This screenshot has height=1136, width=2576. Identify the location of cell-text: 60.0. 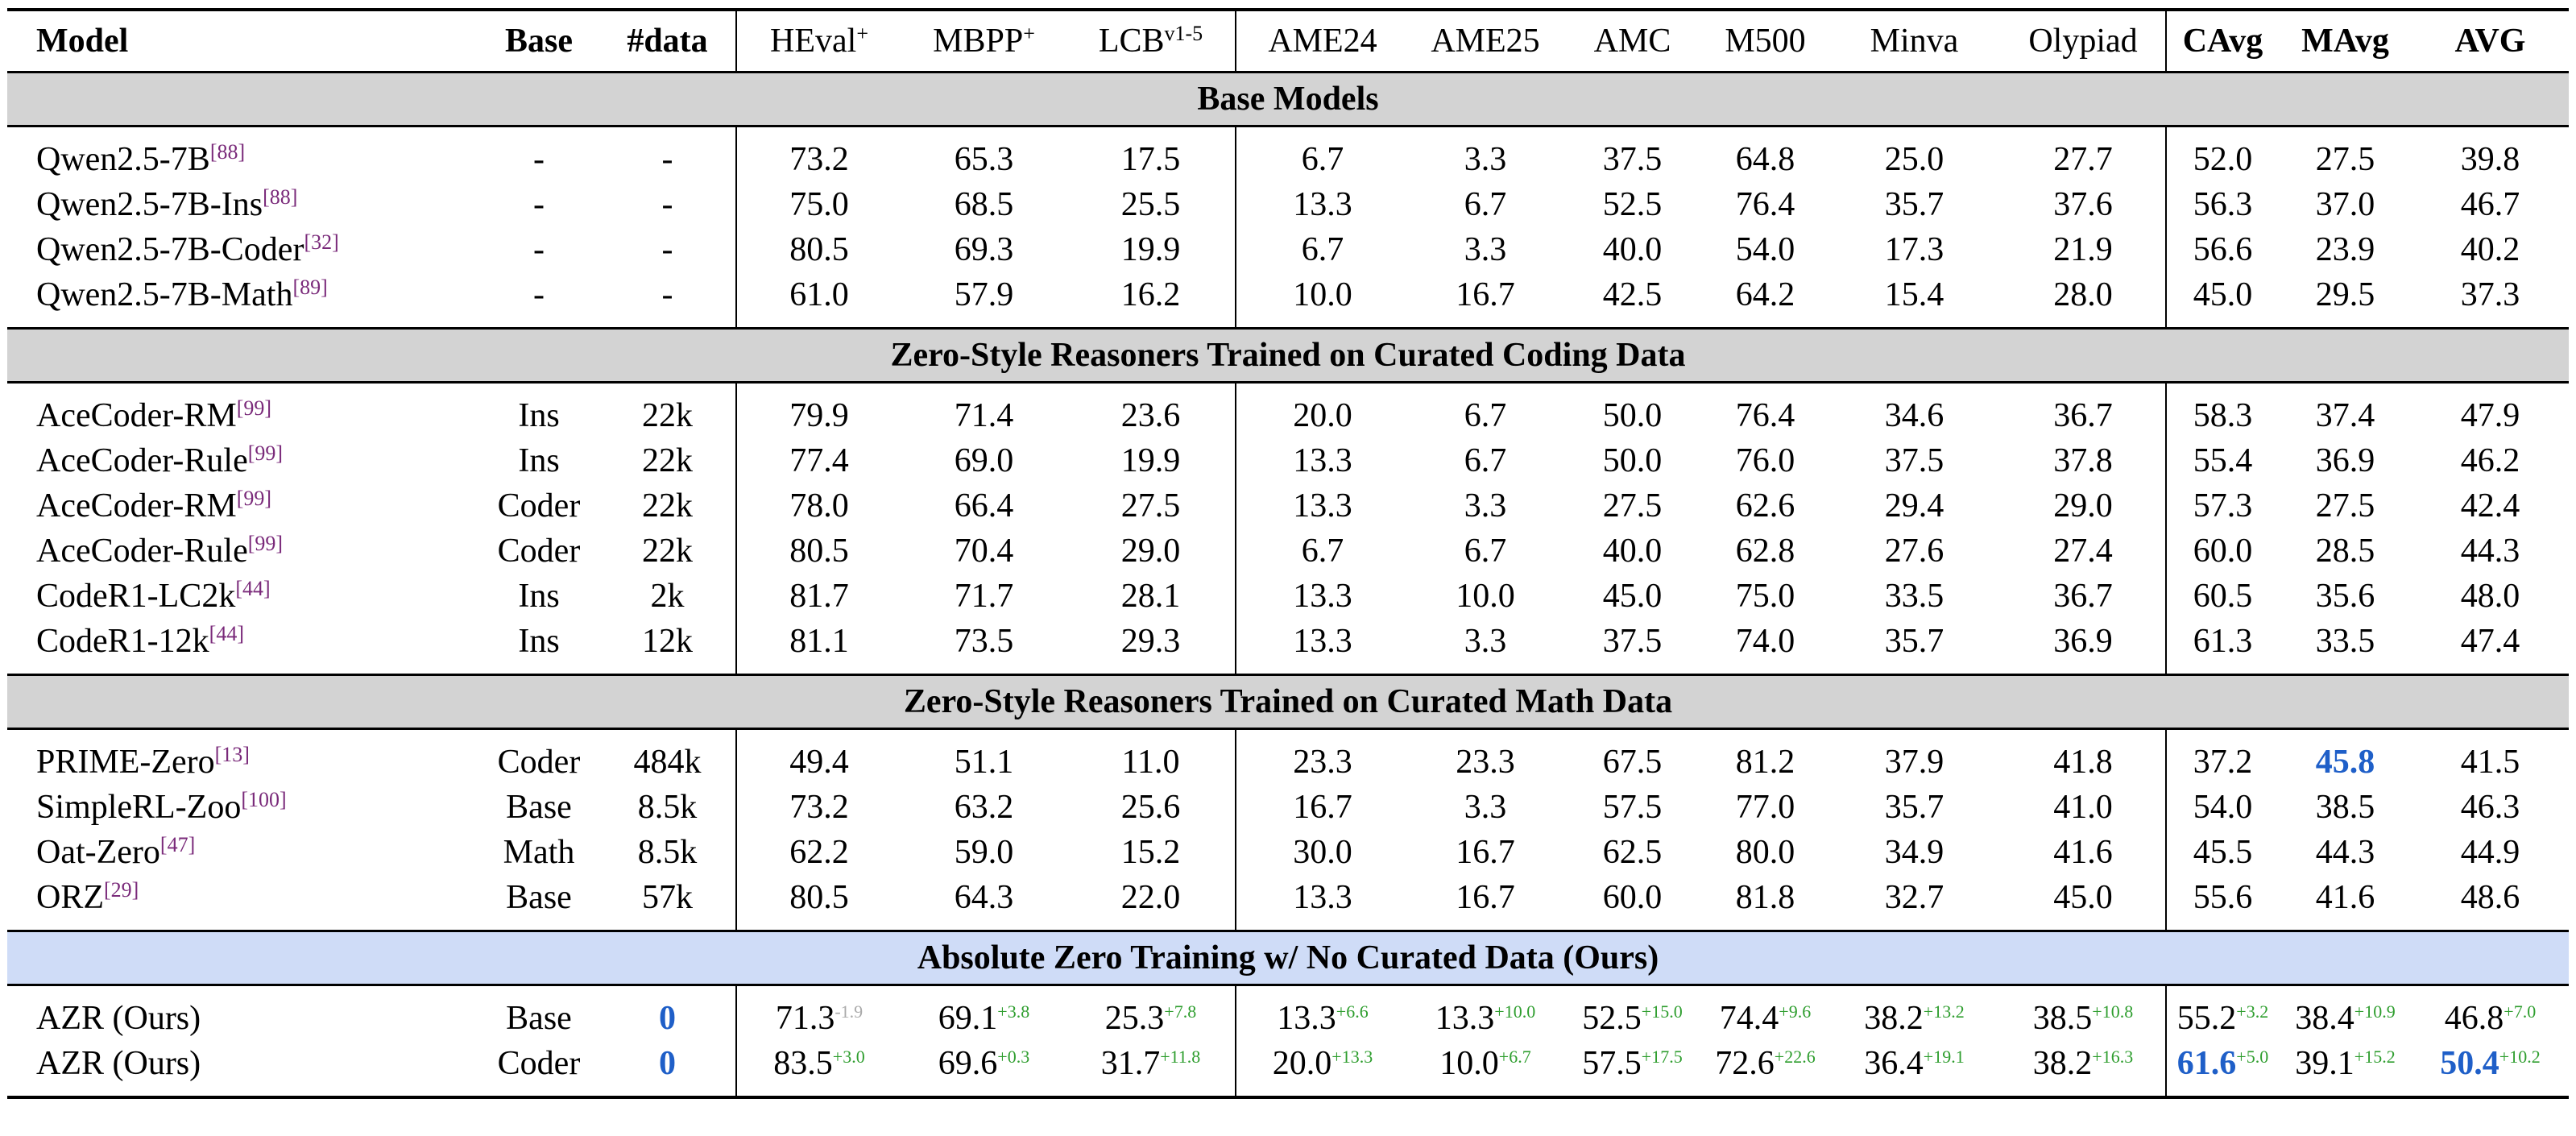
(1632, 898).